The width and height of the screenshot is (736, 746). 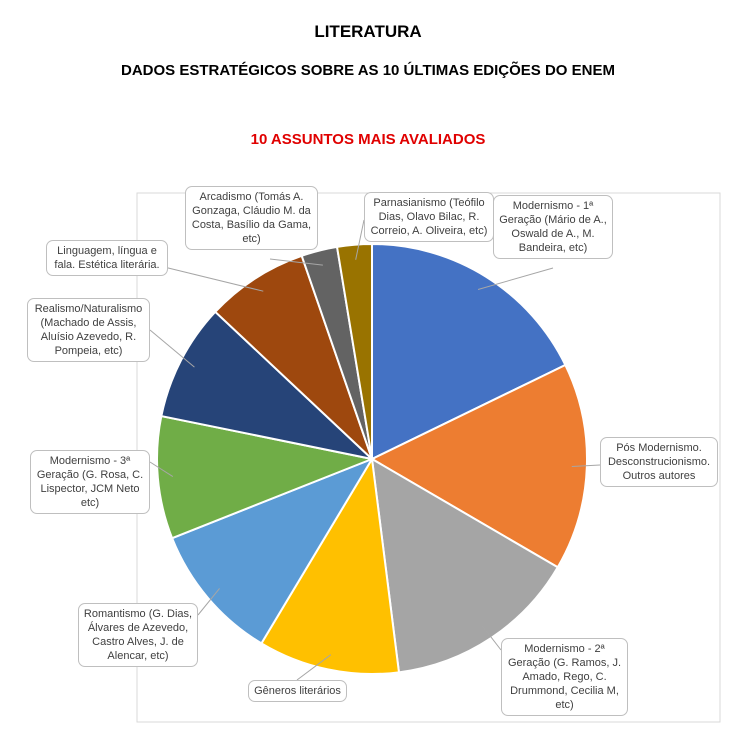 I want to click on chart-title: 10 ASSUNTOS MAIS AVALIADOS, so click(x=368, y=139).